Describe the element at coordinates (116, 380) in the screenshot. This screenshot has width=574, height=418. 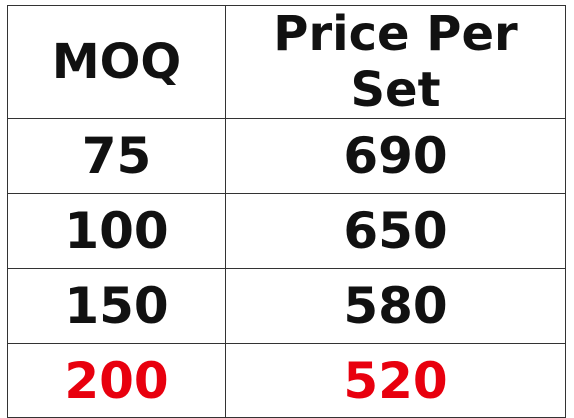
I see `moq-cell-highlighted: 200` at that location.